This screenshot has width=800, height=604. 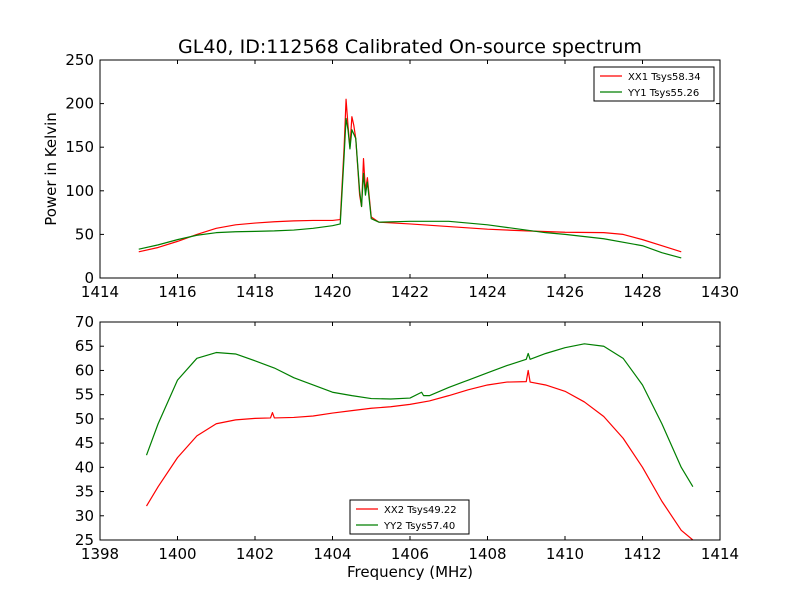 I want to click on x-tick-label: 1412, so click(x=642, y=554).